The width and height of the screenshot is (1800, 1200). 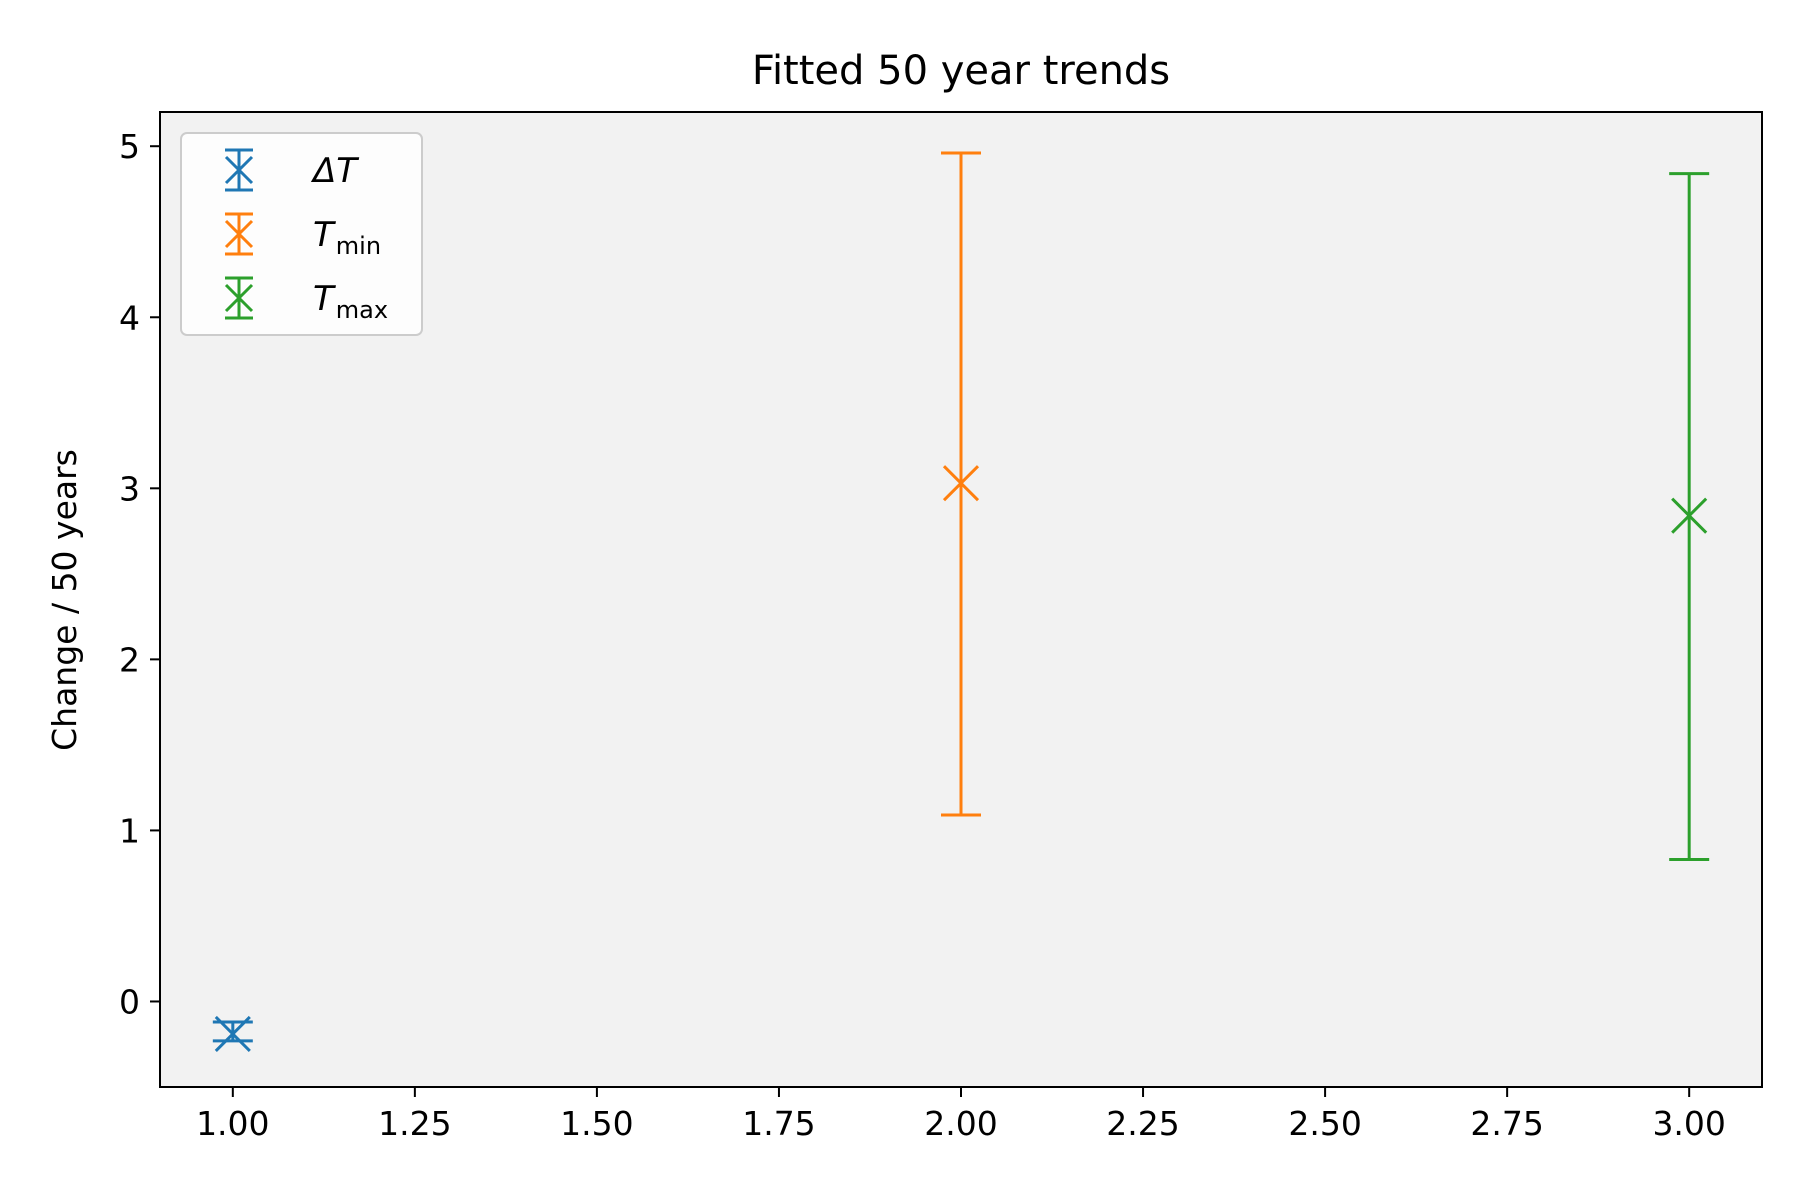 What do you see at coordinates (64, 600) in the screenshot?
I see `y-axis-label: Change / 50 years` at bounding box center [64, 600].